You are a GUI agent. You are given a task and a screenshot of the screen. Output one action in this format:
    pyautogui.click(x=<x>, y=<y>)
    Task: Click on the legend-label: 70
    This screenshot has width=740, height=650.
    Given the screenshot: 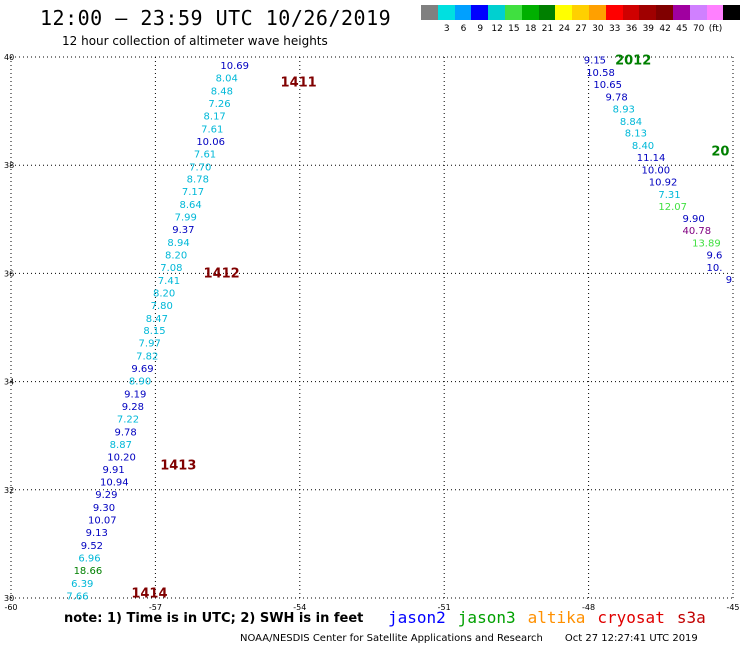 What is the action you would take?
    pyautogui.click(x=698, y=29)
    